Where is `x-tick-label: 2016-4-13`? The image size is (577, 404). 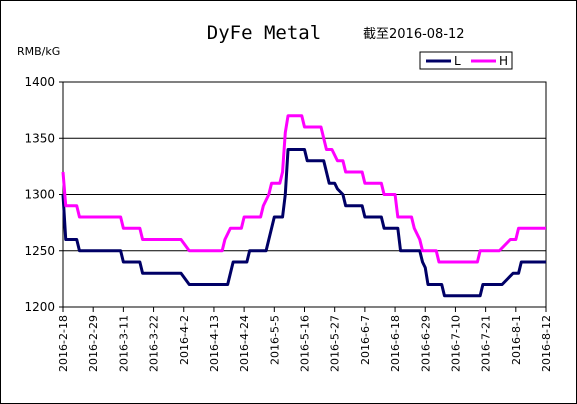
x-tick-label: 2016-4-13 is located at coordinates (214, 343).